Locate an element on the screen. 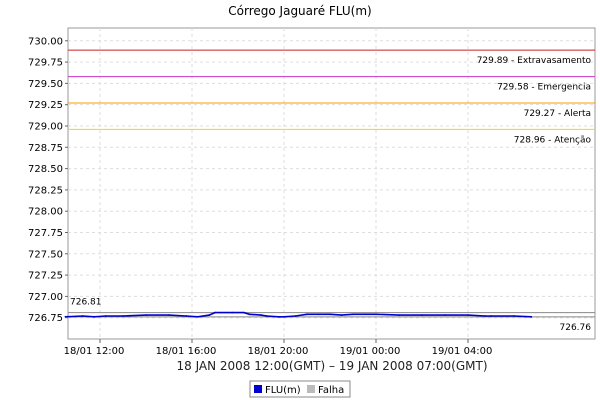  x-tick-label: 18/01 12:00 is located at coordinates (94, 351).